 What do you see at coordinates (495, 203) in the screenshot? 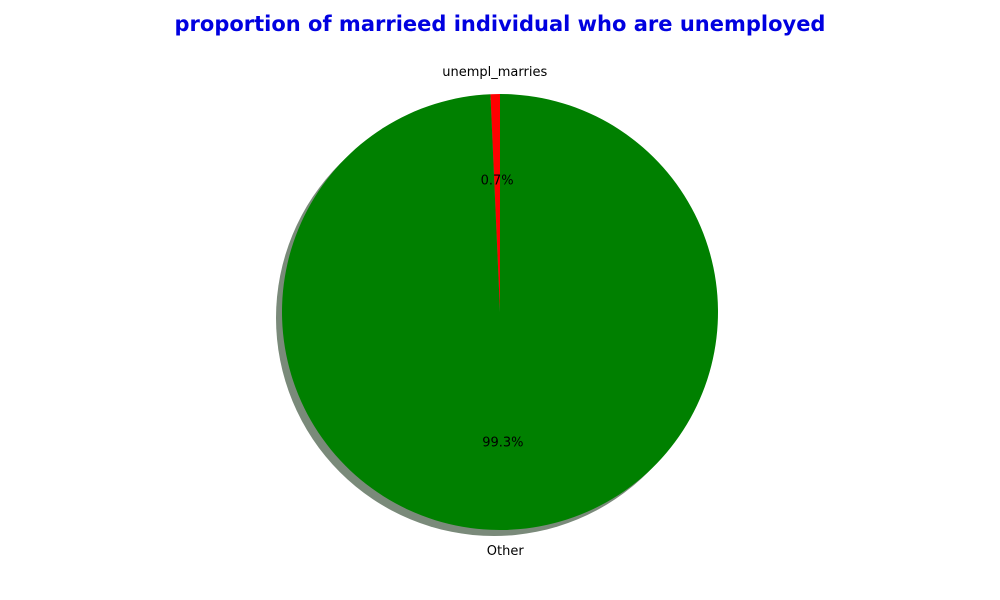
I see `pie-slice-unempl-marries` at bounding box center [495, 203].